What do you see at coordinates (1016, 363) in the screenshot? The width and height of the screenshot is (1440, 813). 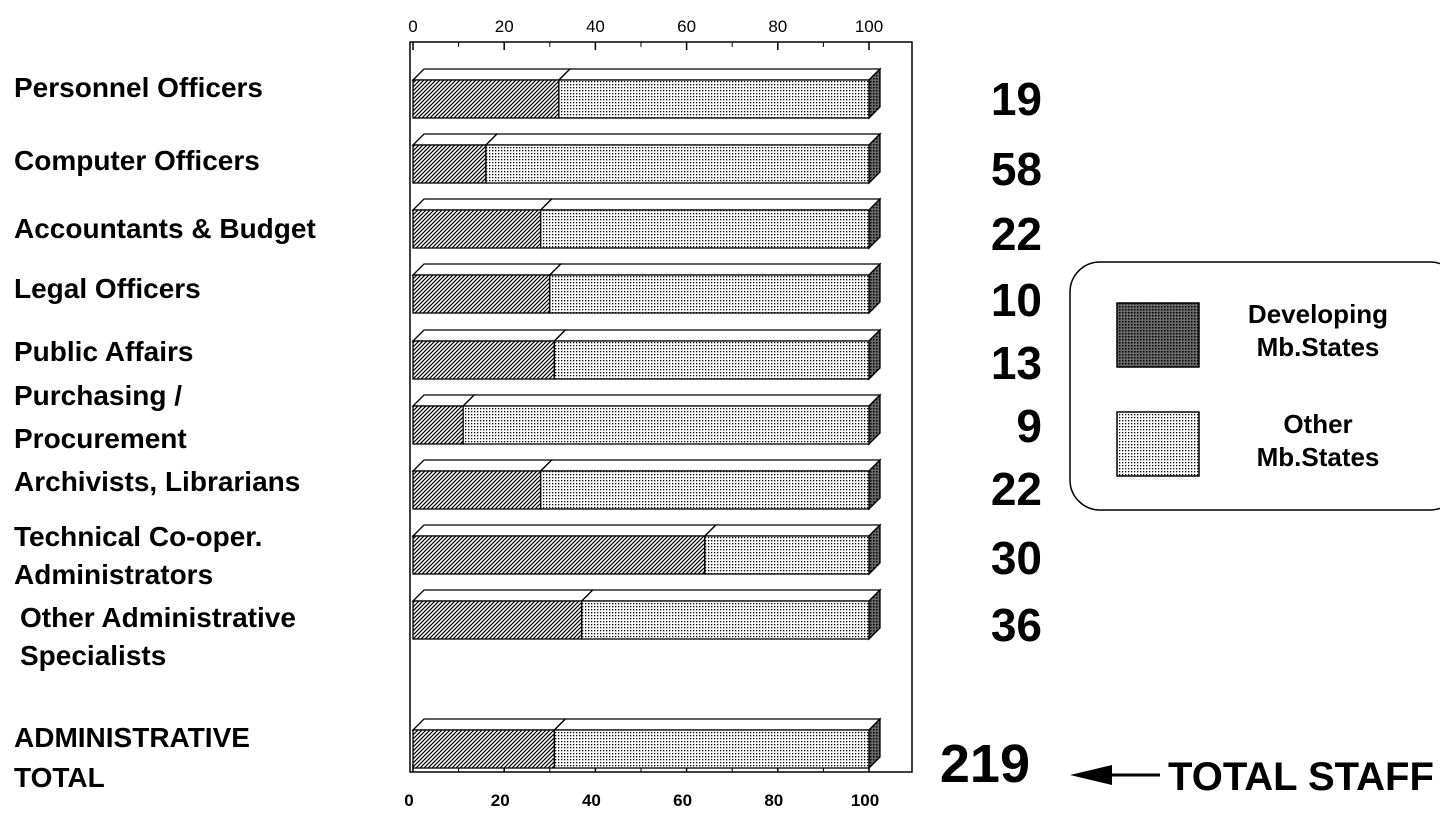 I see `staff-count: 13` at bounding box center [1016, 363].